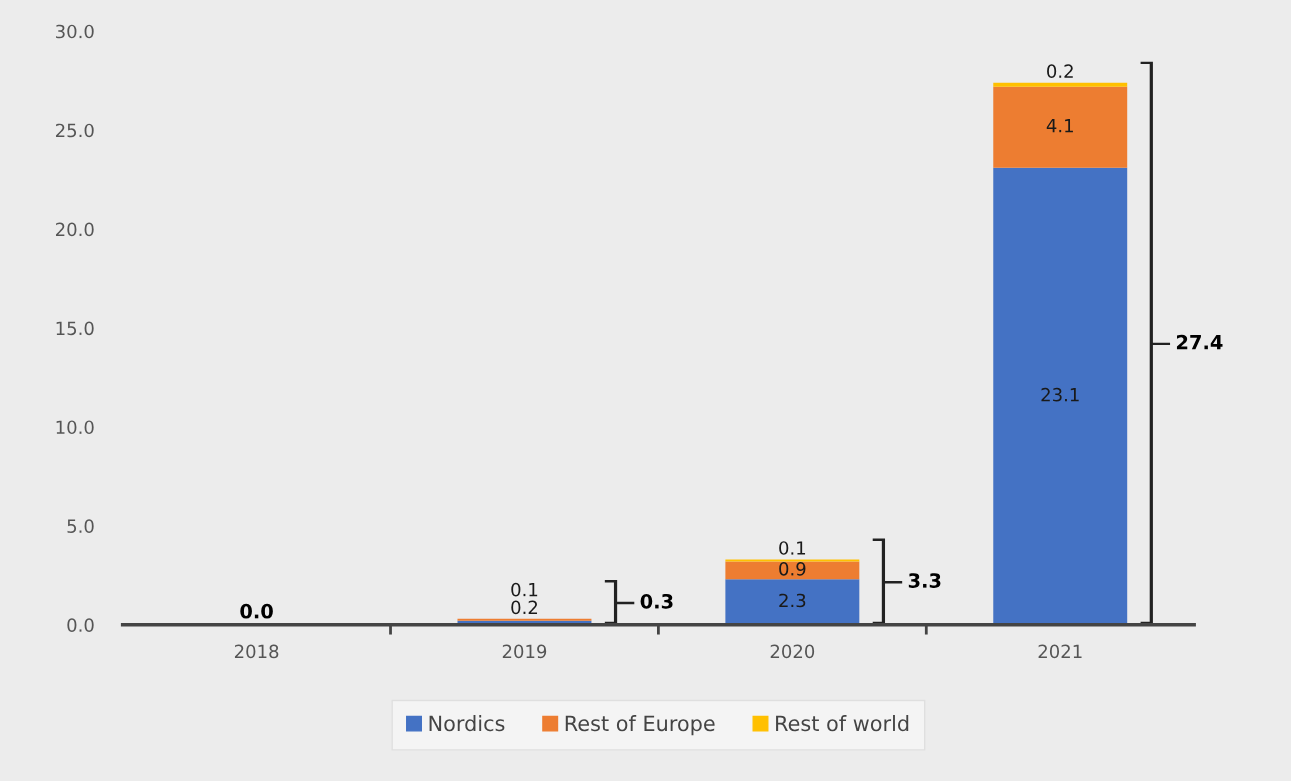 This screenshot has height=781, width=1291. I want to click on legend-label: Rest of world, so click(842, 723).